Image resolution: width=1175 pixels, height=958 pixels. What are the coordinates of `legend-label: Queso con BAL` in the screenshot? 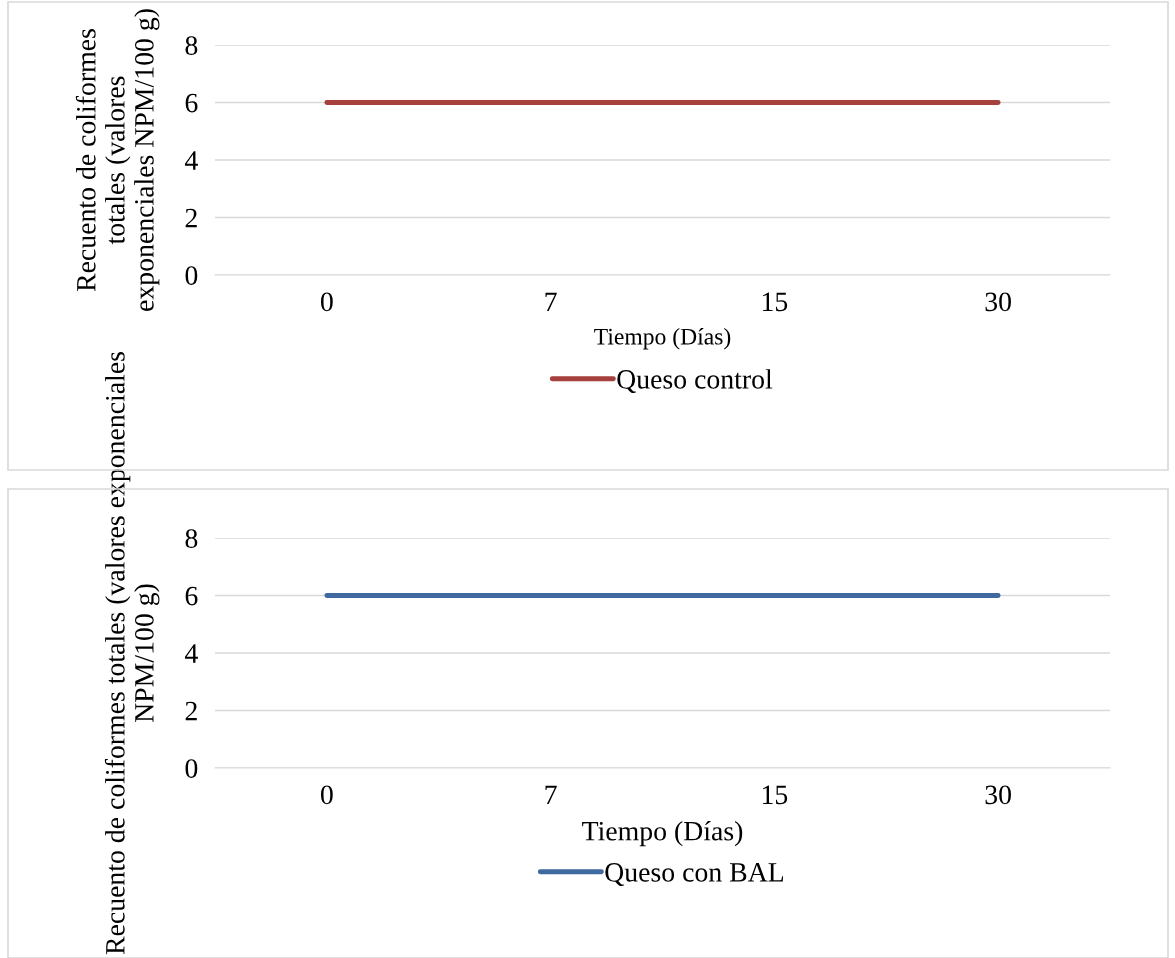 It's located at (694, 874).